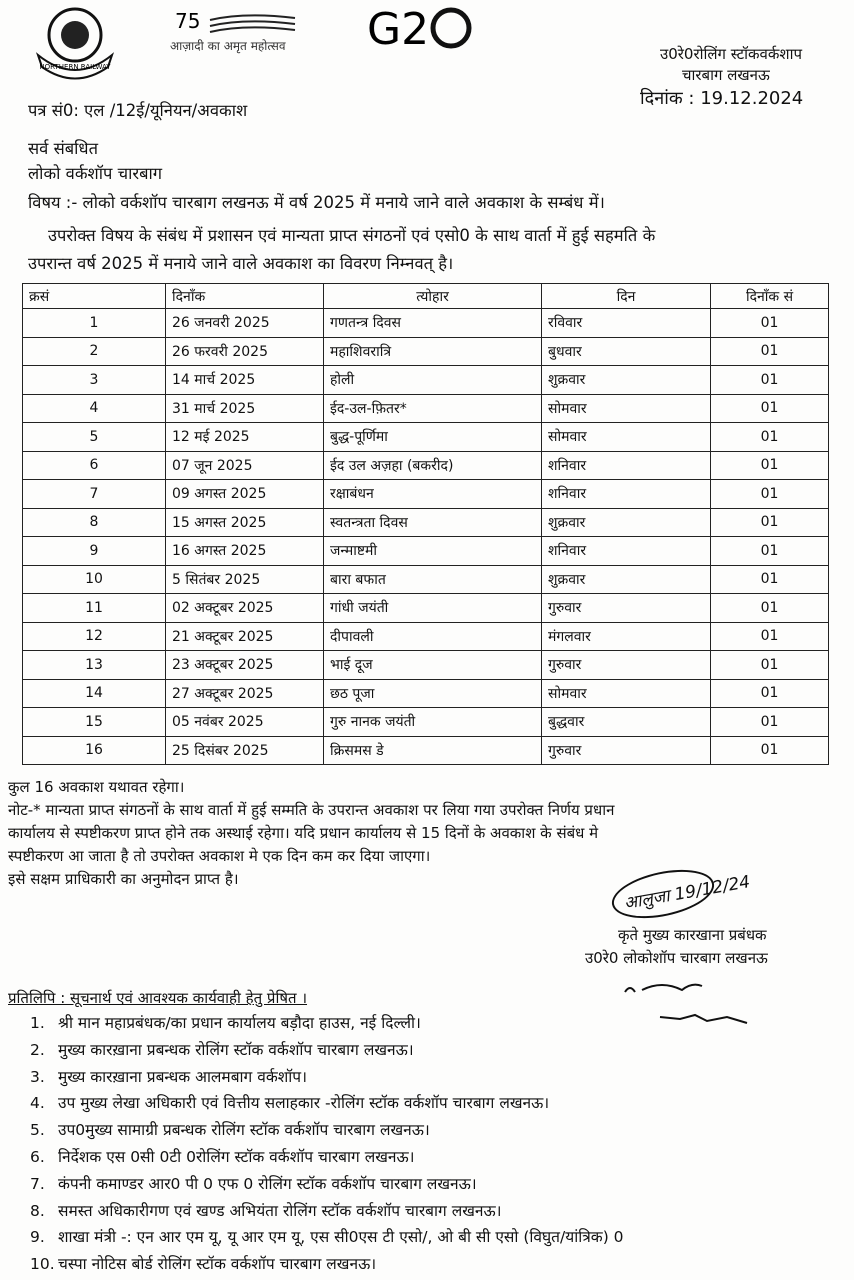  Describe the element at coordinates (425, 351) in the screenshot. I see `table-row: 2 26 फरवरी 2025 महाशिवरात्रि बुधवार 01` at that location.